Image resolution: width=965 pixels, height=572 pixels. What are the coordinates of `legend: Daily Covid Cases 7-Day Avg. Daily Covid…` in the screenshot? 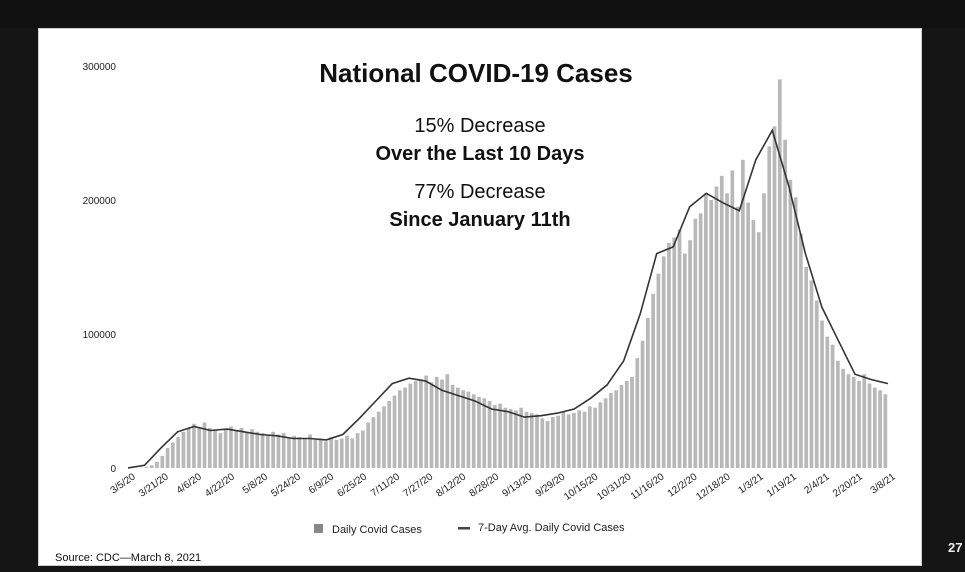 It's located at (469, 529).